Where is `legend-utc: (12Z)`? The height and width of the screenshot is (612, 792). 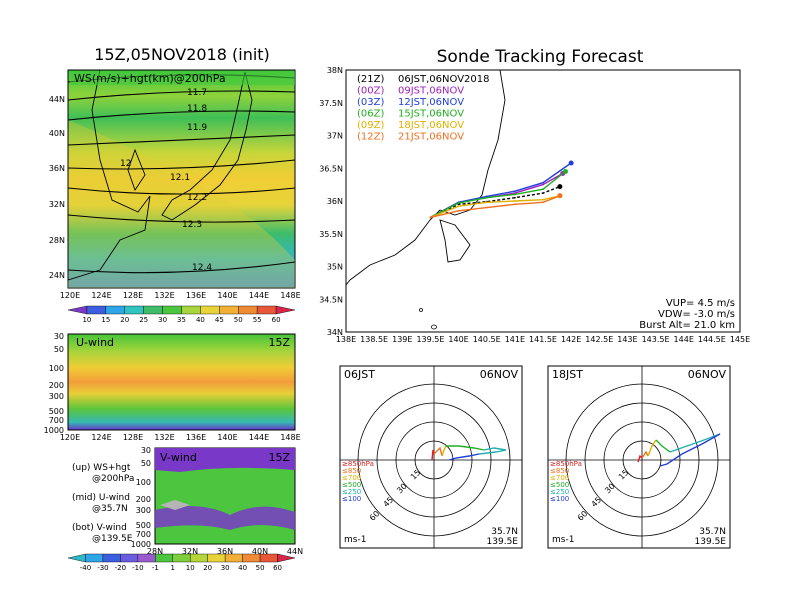 legend-utc: (12Z) is located at coordinates (370, 137).